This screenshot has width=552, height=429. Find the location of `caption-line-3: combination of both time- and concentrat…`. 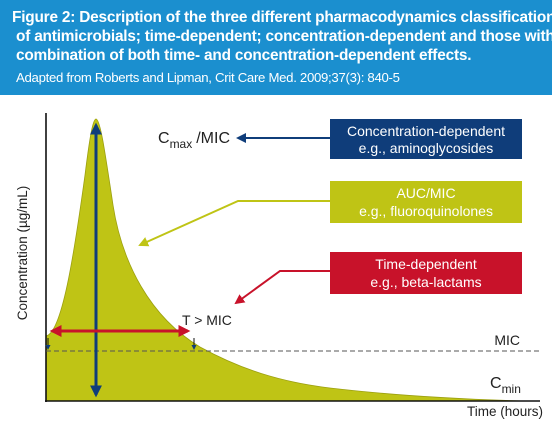

caption-line-3: combination of both time- and concentrat… is located at coordinates (244, 55).